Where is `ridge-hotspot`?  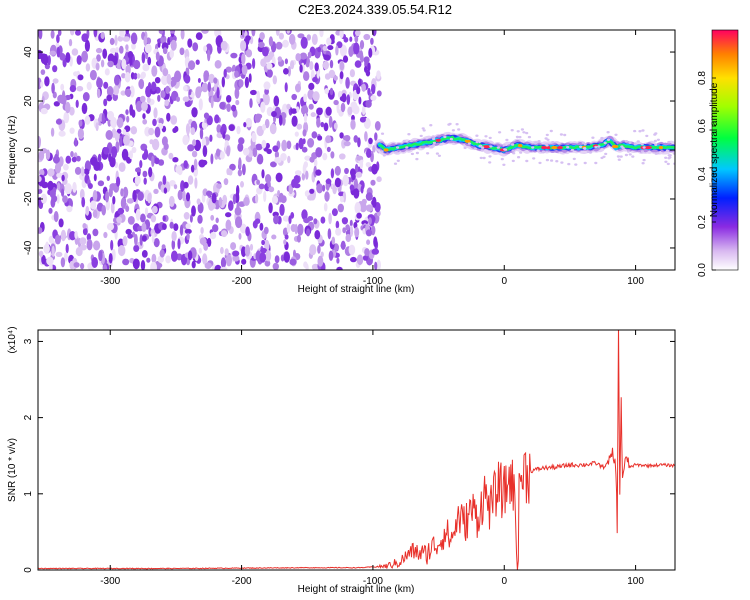 ridge-hotspot is located at coordinates (554, 148).